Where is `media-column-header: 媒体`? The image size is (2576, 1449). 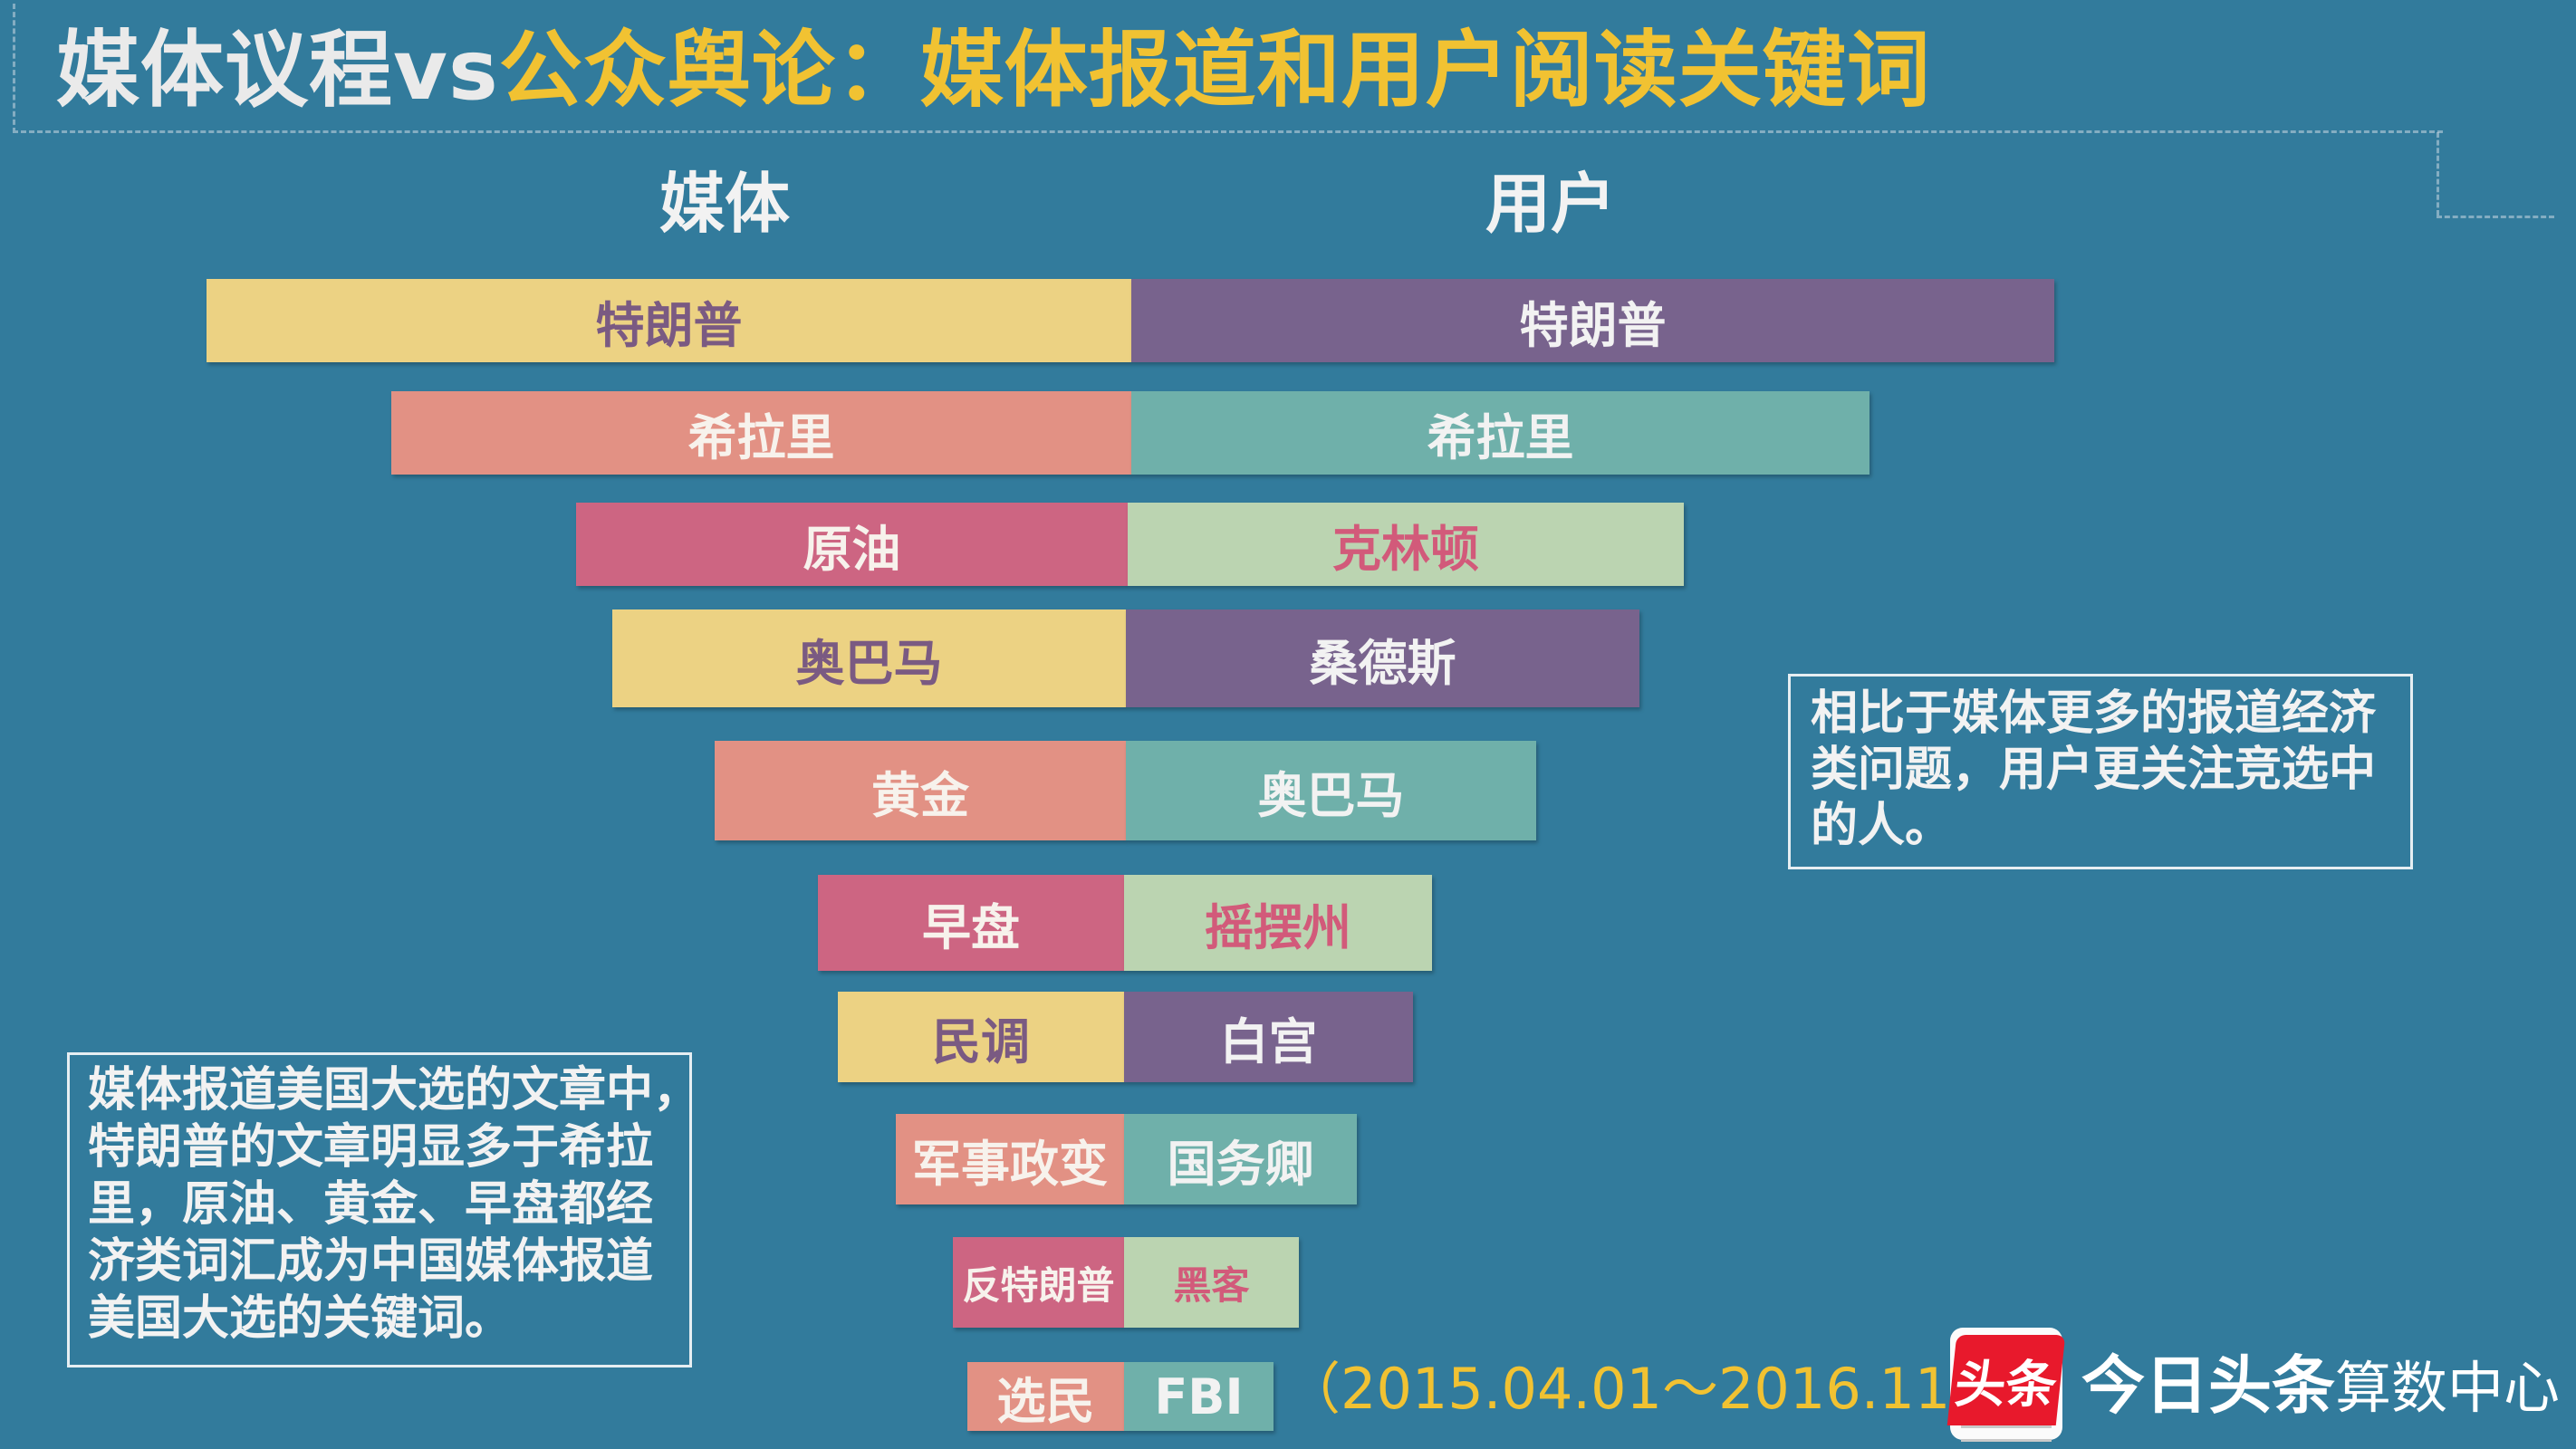
media-column-header: 媒体 is located at coordinates (725, 204).